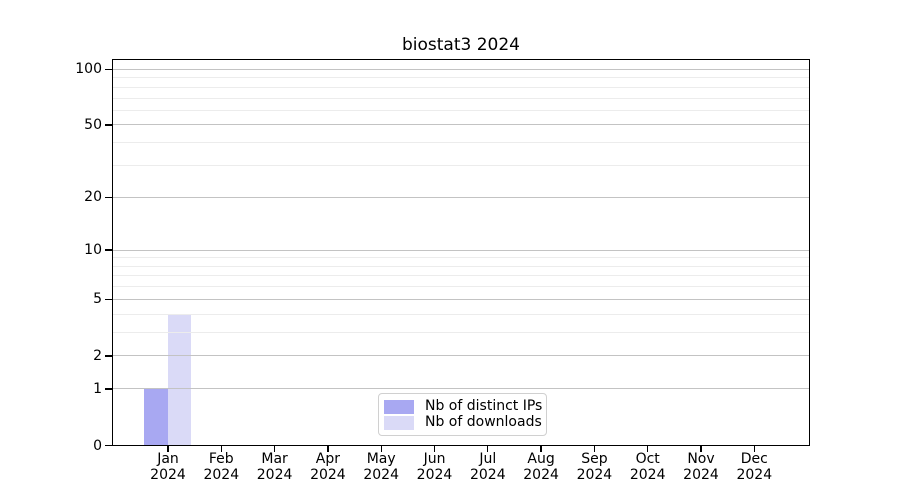 The height and width of the screenshot is (500, 900). I want to click on legend: Nb of distinct IPs Nb of downloads, so click(462, 414).